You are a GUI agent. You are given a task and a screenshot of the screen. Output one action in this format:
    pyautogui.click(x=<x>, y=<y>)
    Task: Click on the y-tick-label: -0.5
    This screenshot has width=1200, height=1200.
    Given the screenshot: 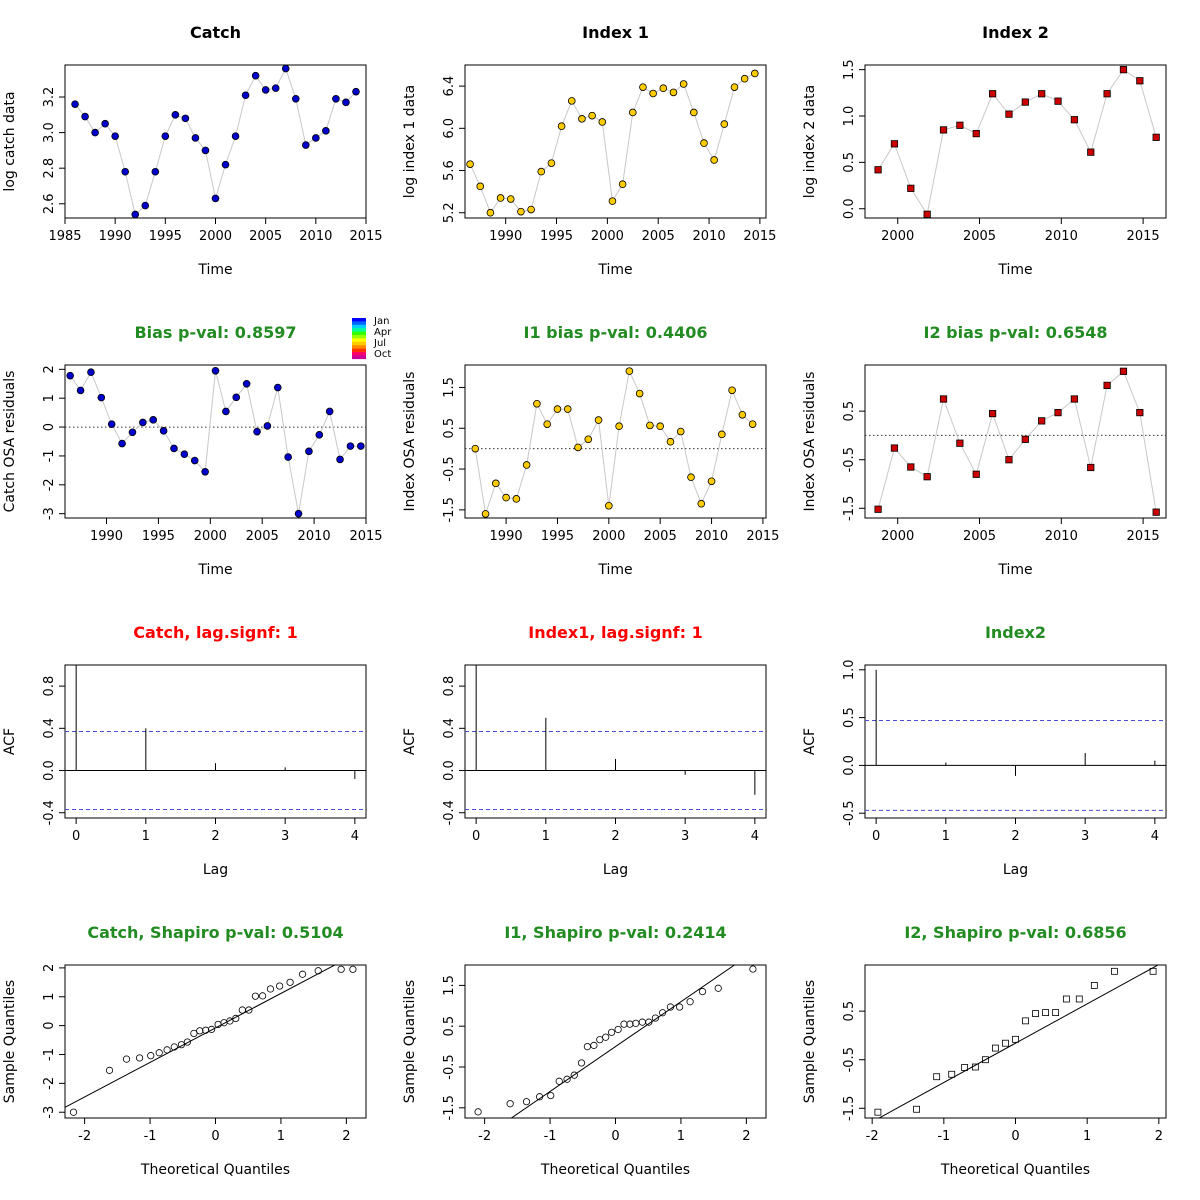 What is the action you would take?
    pyautogui.click(x=849, y=1059)
    